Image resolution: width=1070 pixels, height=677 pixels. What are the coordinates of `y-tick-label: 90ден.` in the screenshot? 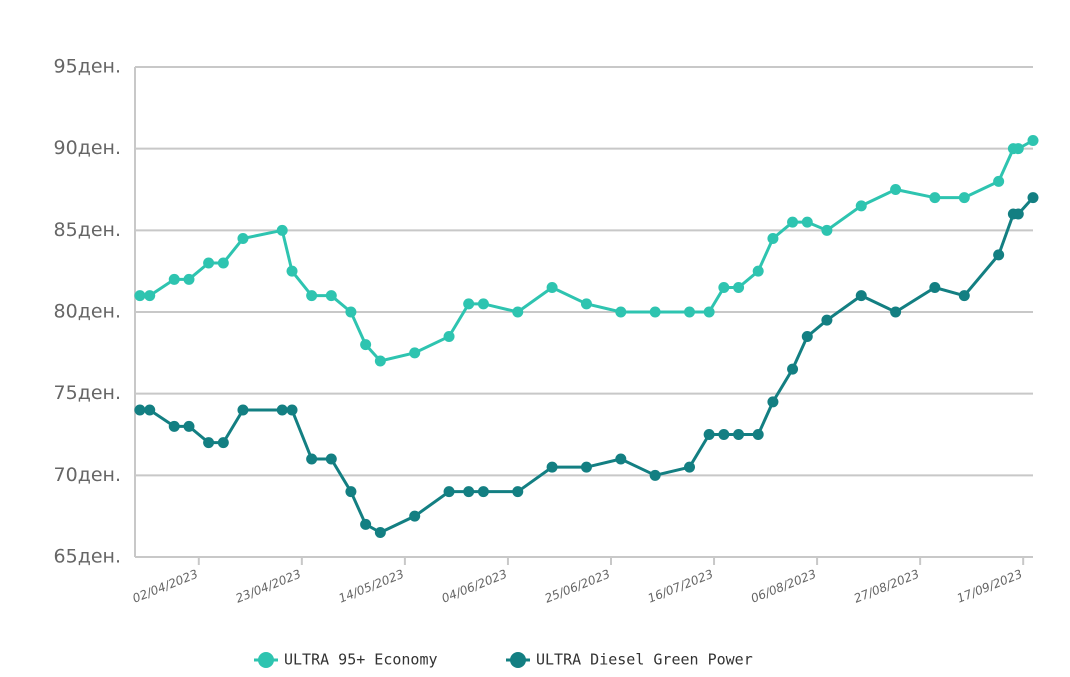 It's located at (87, 148).